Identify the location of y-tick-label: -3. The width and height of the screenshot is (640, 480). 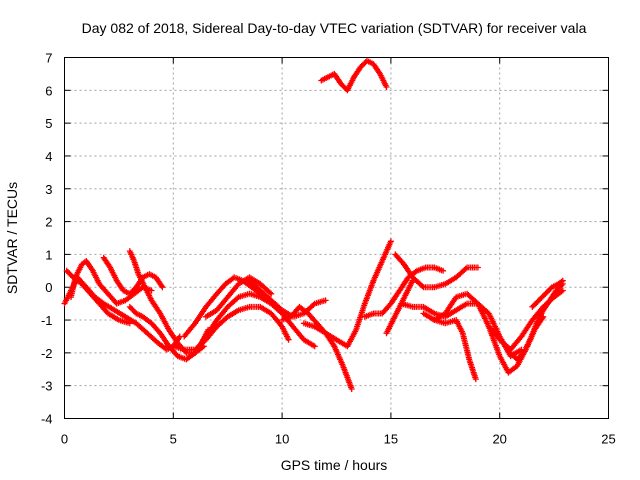
(47, 386).